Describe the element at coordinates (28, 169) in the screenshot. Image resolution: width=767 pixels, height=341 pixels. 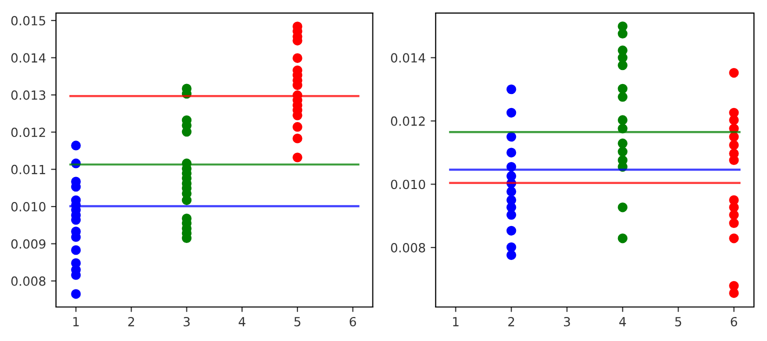
I see `y-tick-label: 0.011` at that location.